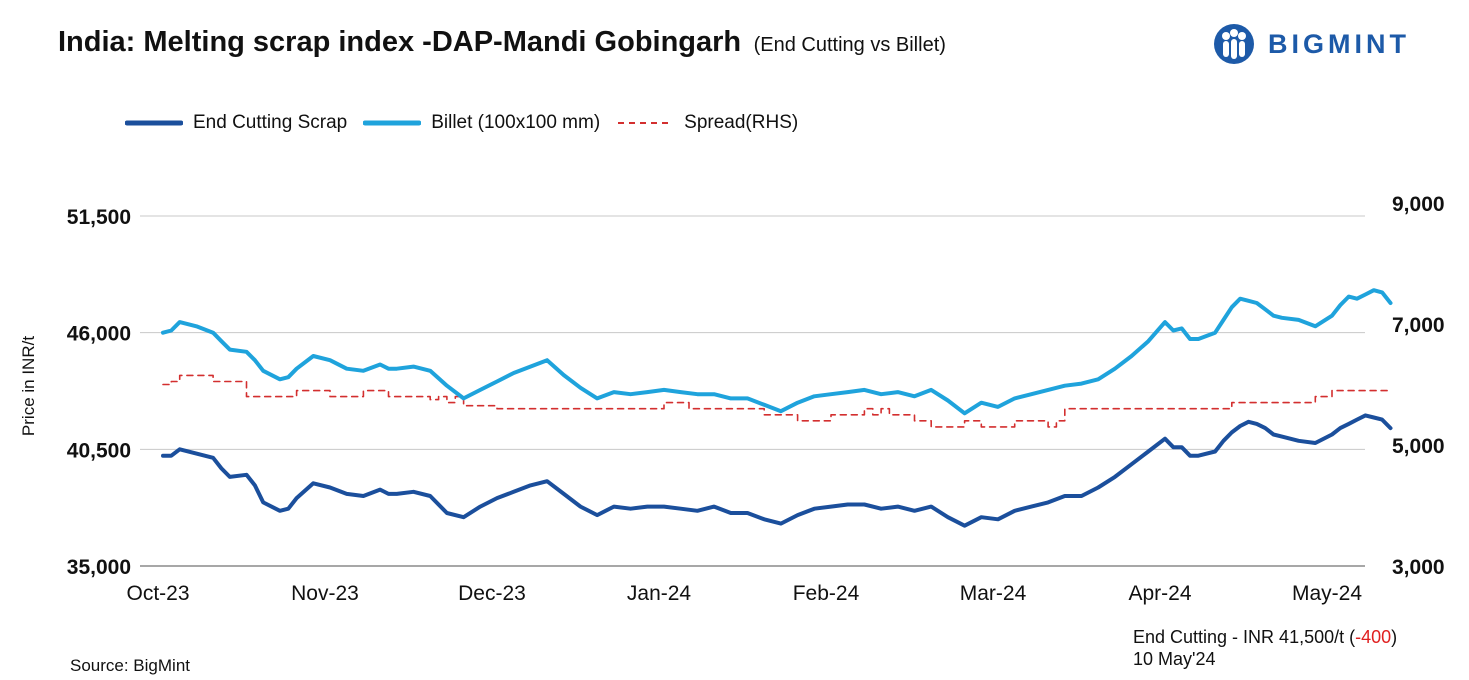  What do you see at coordinates (1174, 659) in the screenshot?
I see `latest-price-date: 10 May'24` at bounding box center [1174, 659].